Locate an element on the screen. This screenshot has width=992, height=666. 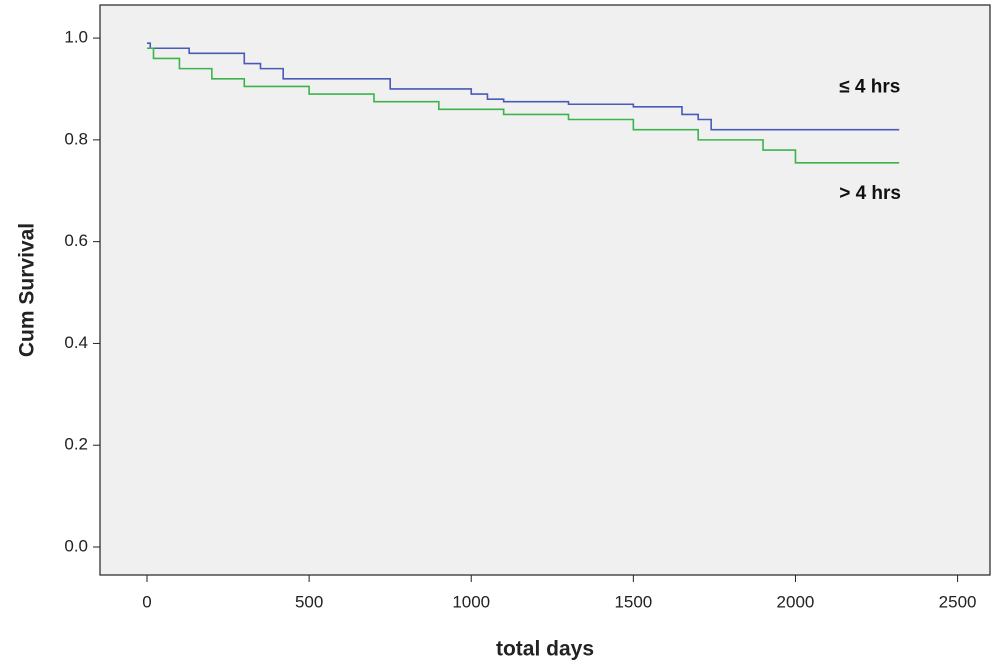
x-tick-label: 1500 is located at coordinates (633, 601).